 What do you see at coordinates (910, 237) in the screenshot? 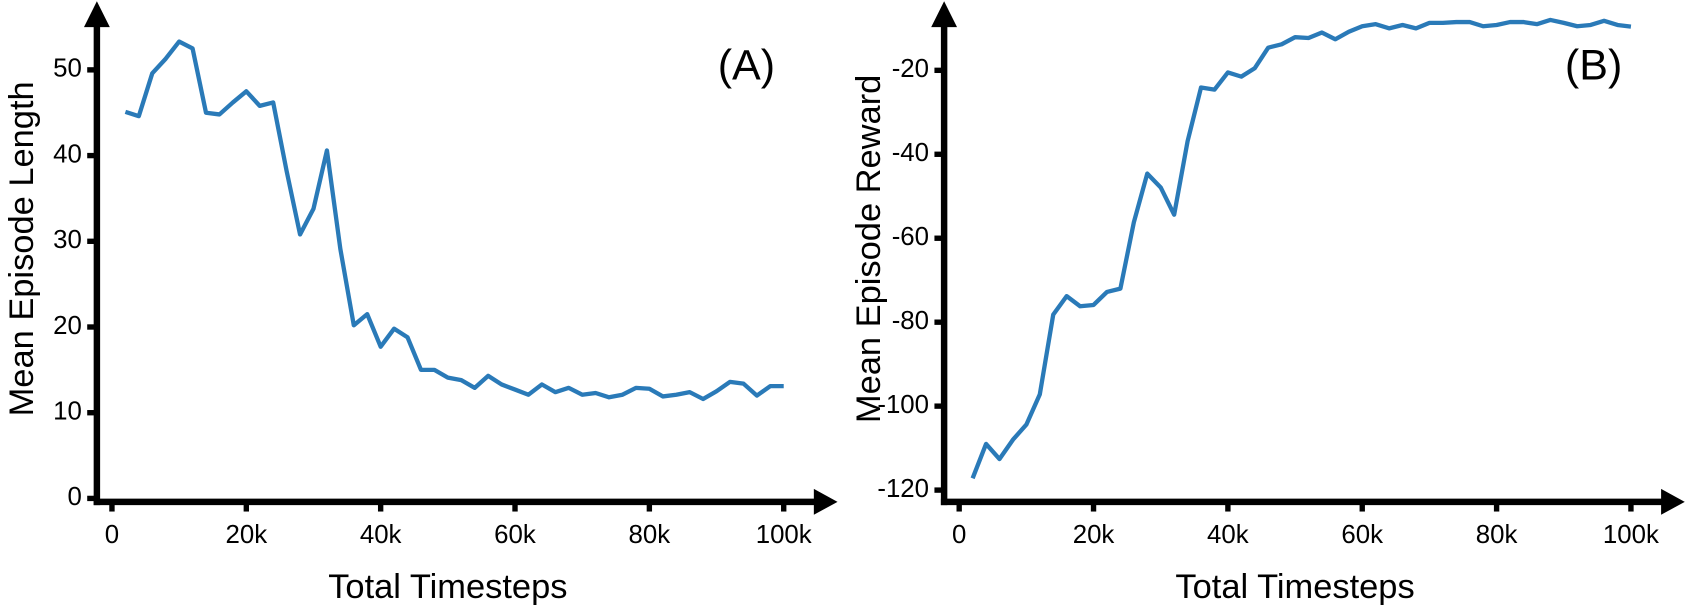
I see `y-tick-label: -60` at bounding box center [910, 237].